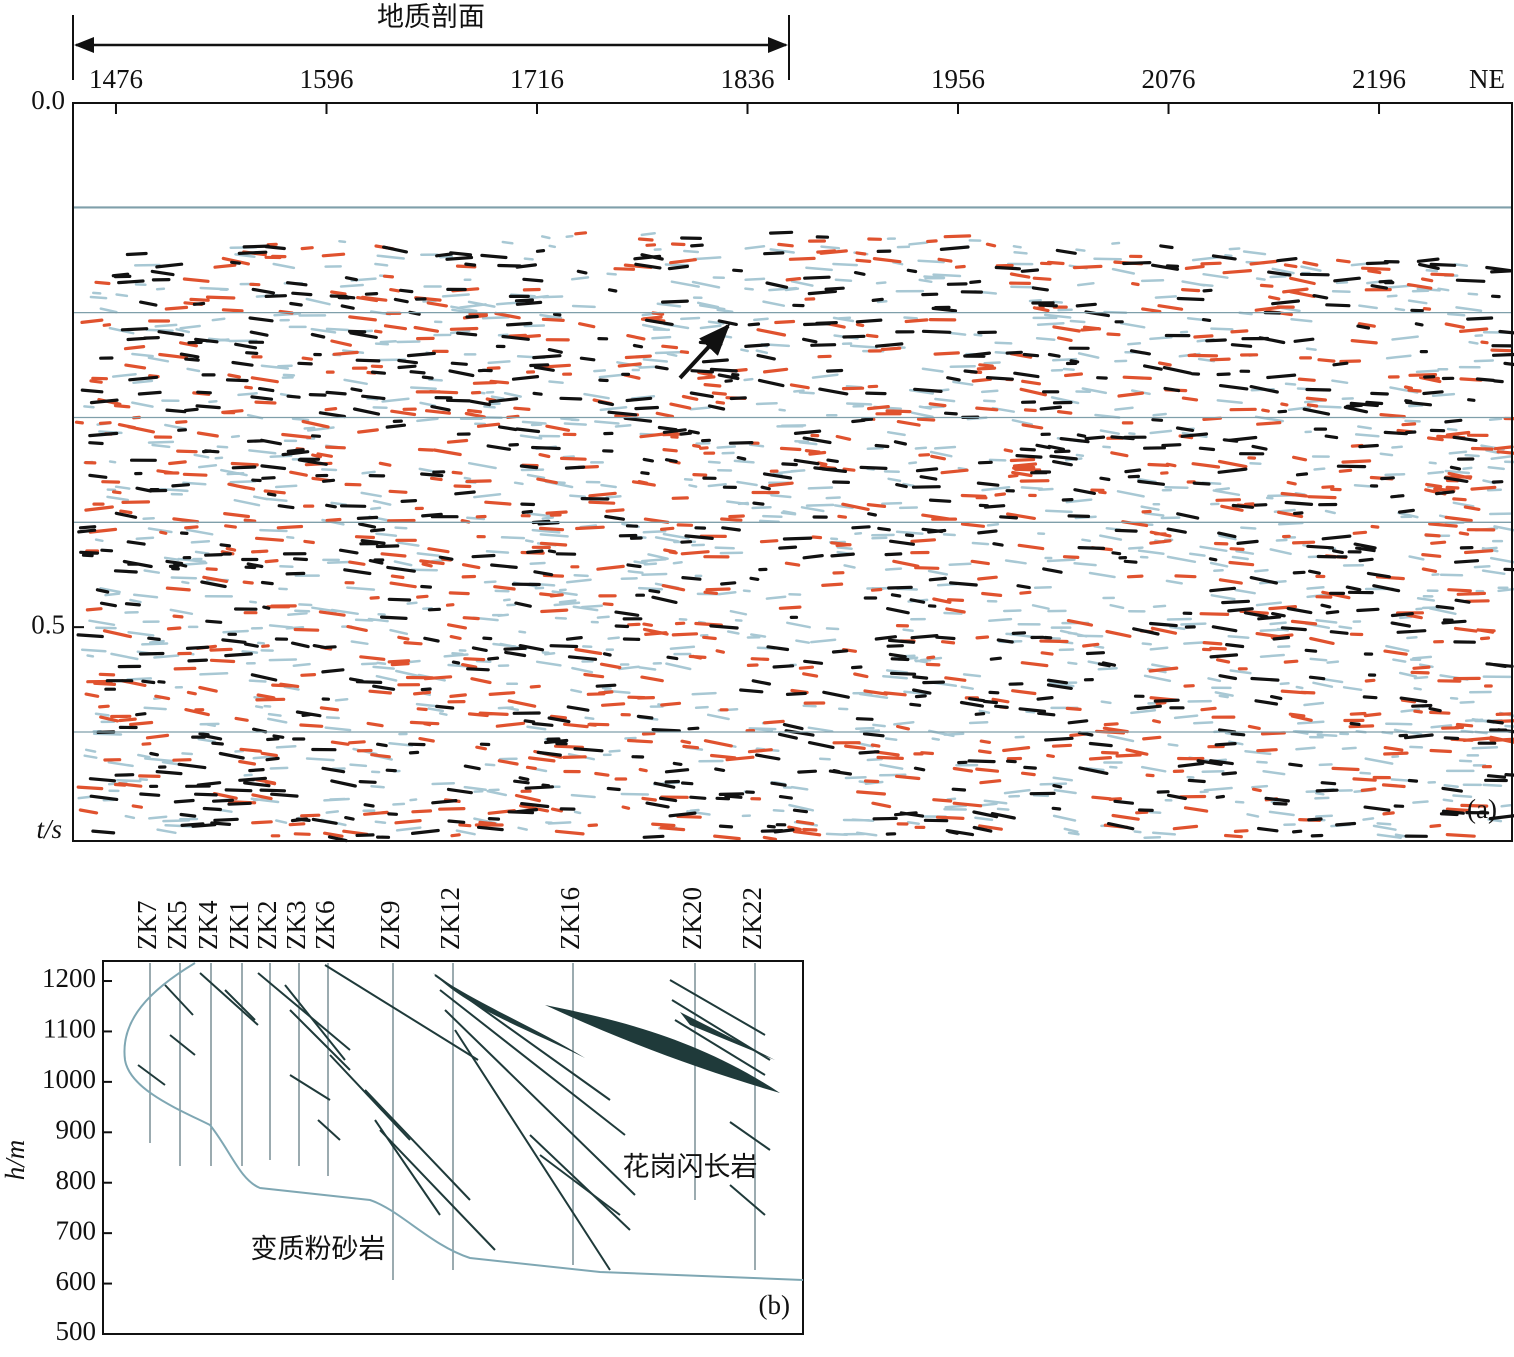 The height and width of the screenshot is (1357, 1514). What do you see at coordinates (692, 918) in the screenshot?
I see `borehole-label: ZK20` at bounding box center [692, 918].